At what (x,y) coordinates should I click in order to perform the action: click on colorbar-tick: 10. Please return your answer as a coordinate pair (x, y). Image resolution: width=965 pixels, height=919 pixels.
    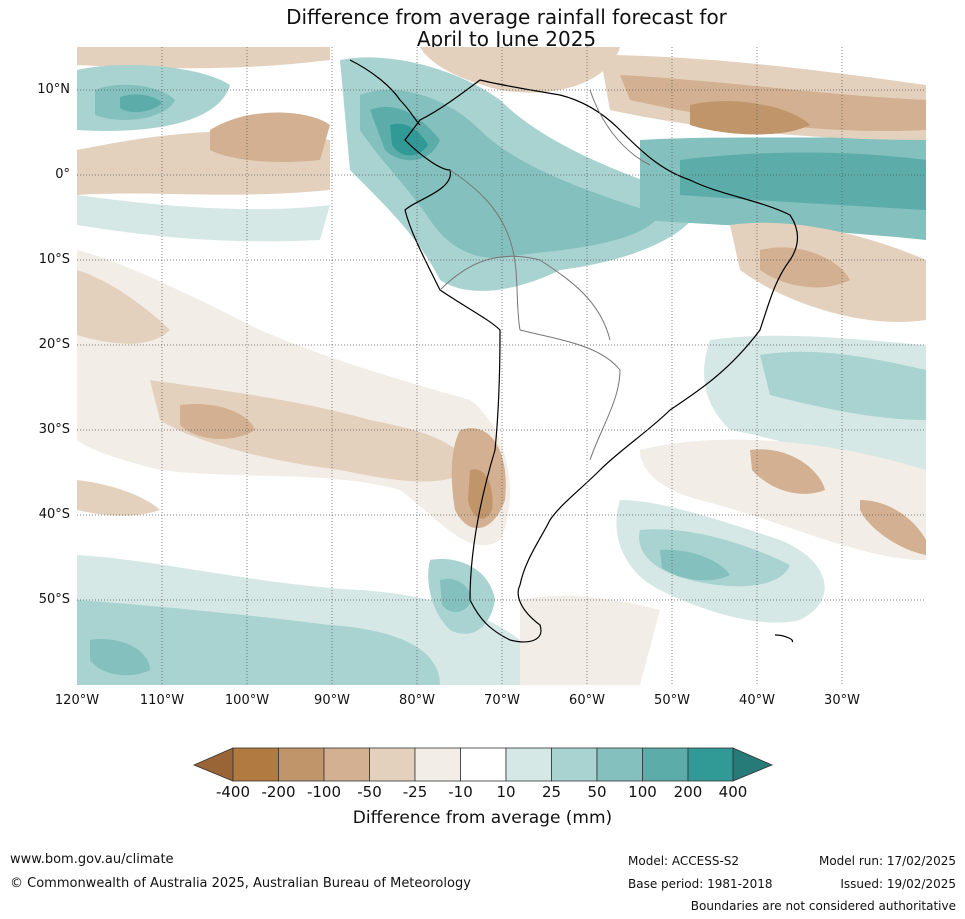
    Looking at the image, I should click on (506, 792).